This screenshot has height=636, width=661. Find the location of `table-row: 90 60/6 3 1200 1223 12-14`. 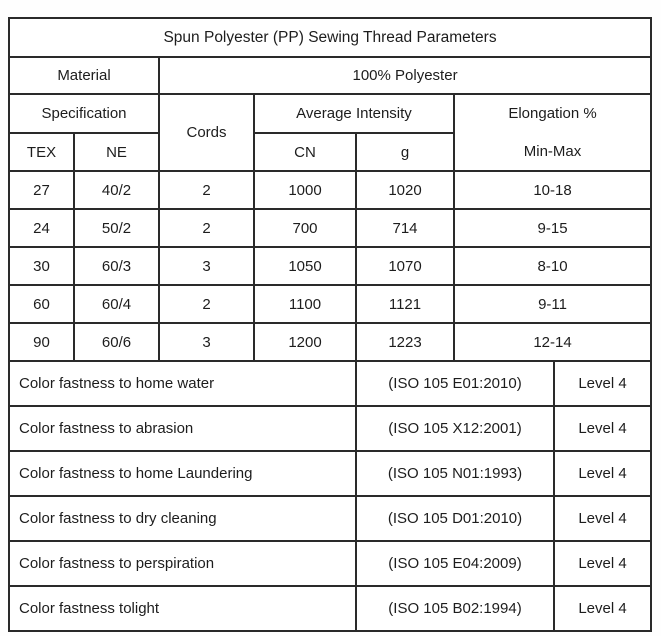

table-row: 90 60/6 3 1200 1223 12-14 is located at coordinates (330, 342).